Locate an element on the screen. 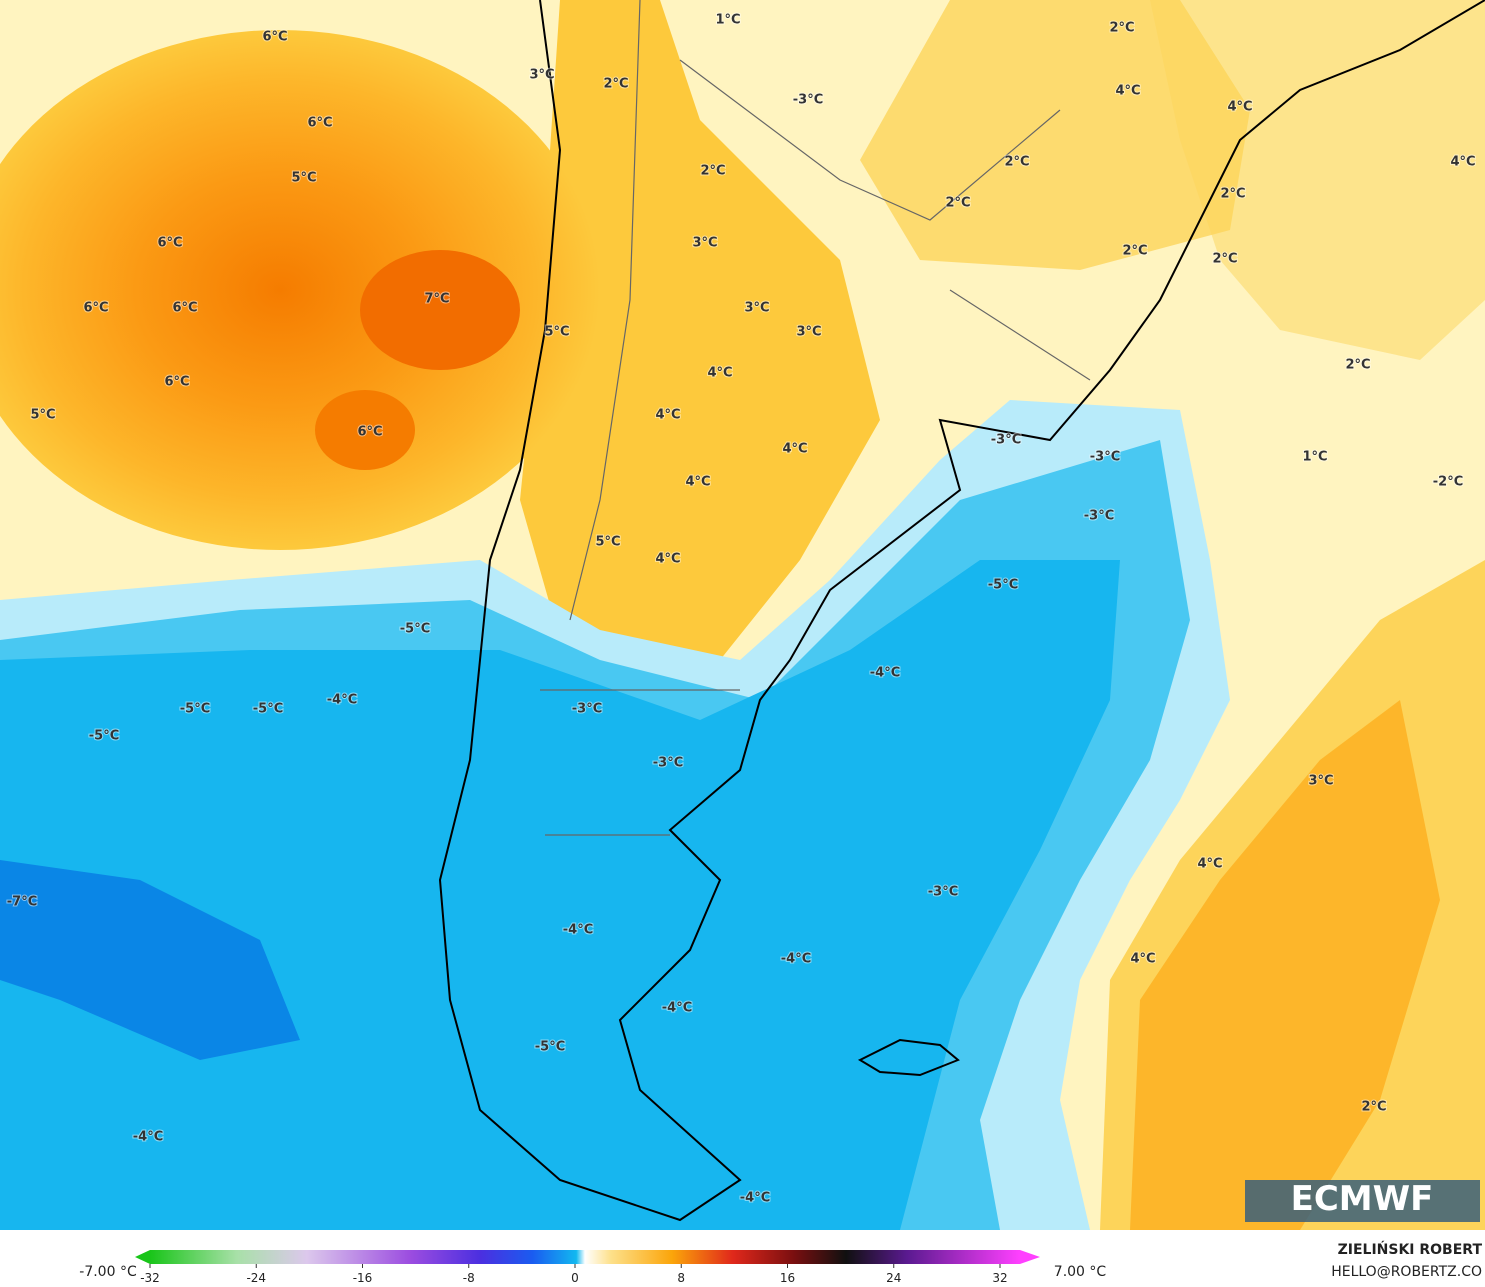  falkland-islands is located at coordinates (908, 1057).